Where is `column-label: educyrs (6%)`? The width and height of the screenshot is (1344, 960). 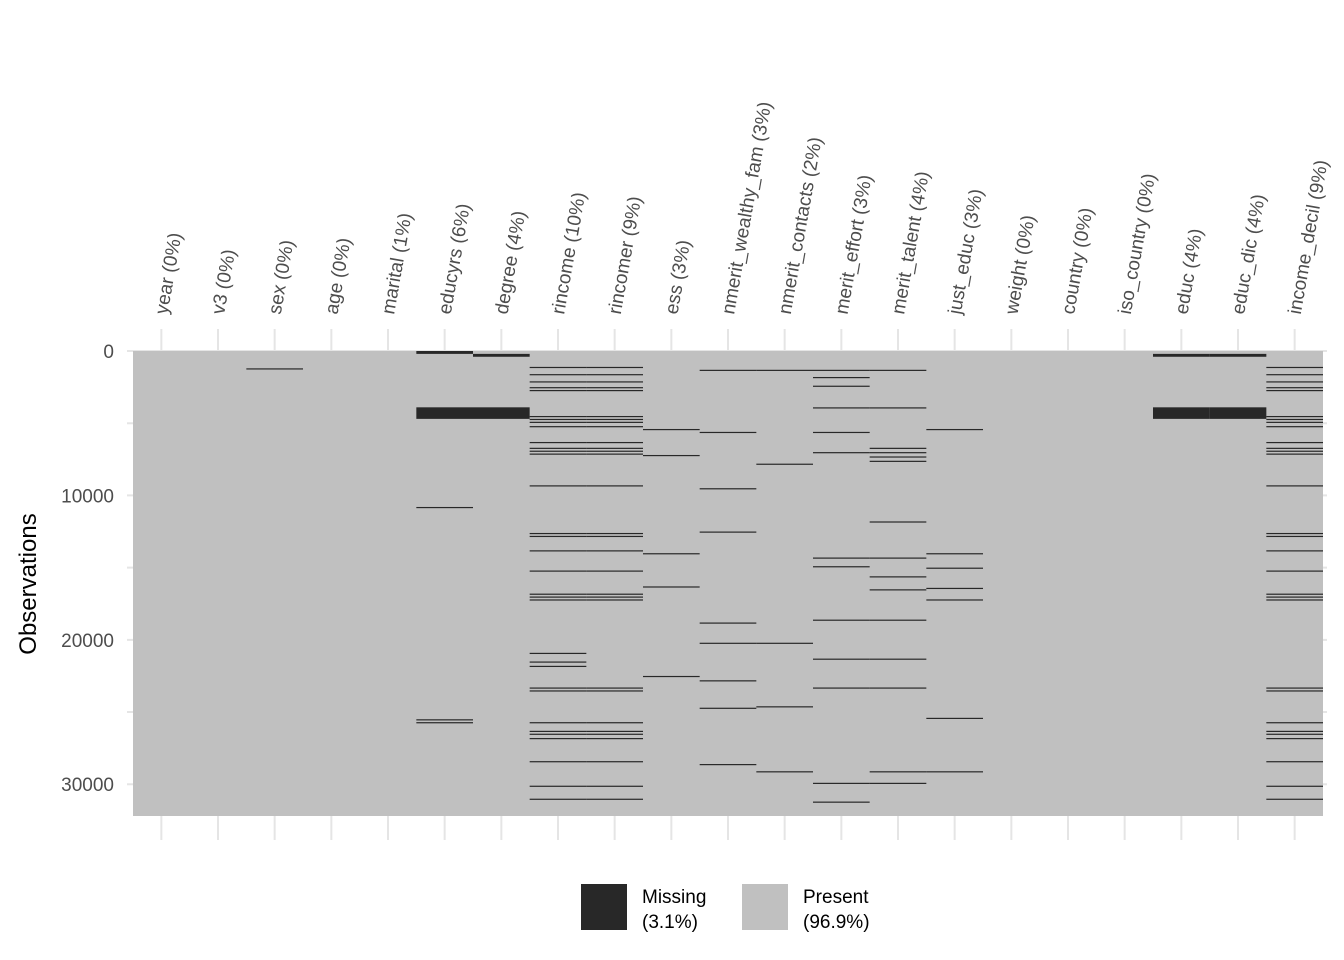 column-label: educyrs (6%) is located at coordinates (455, 259).